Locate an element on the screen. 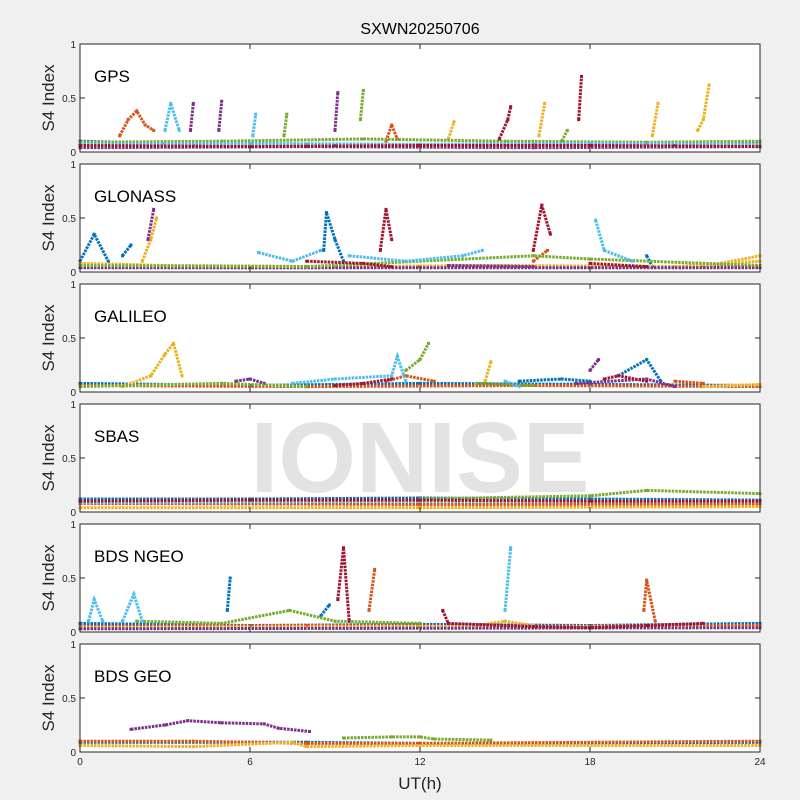 This screenshot has width=800, height=800. y-tick-label: 0 is located at coordinates (73, 513).